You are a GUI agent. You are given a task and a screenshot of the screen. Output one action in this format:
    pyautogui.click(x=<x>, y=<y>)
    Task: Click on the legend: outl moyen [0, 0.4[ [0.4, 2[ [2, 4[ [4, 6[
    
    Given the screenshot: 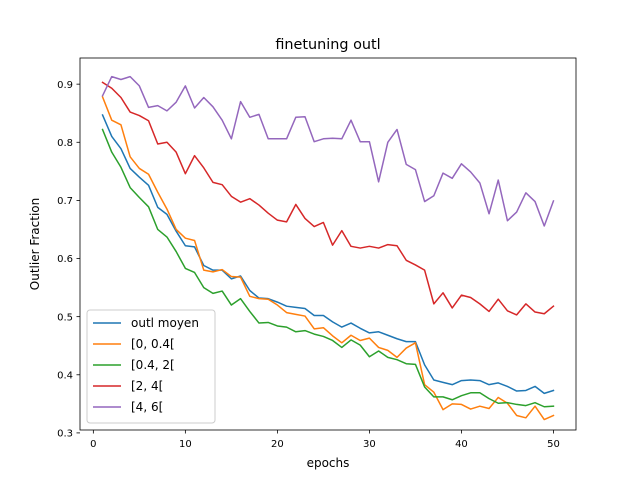 What is the action you would take?
    pyautogui.click(x=151, y=366)
    